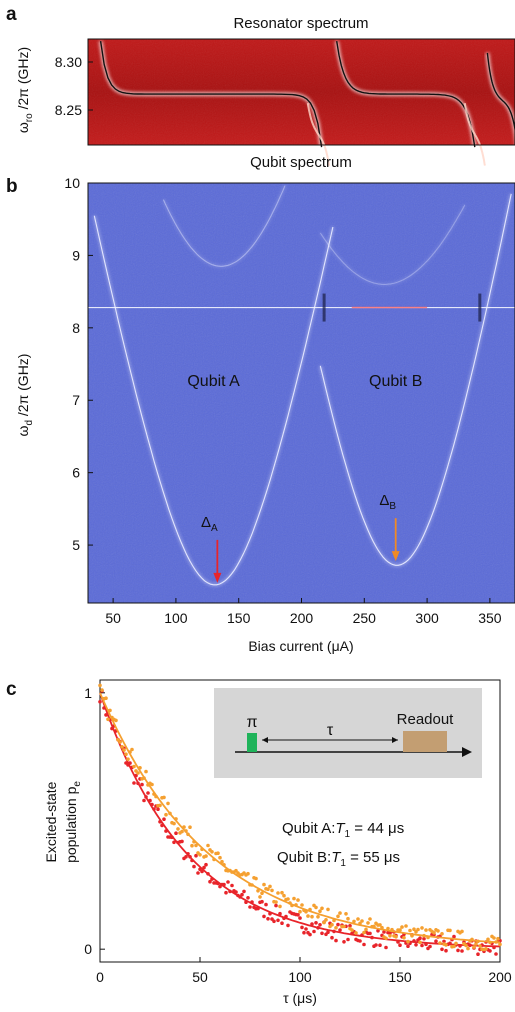  I want to click on inset-readout-label: Readout, so click(426, 719).